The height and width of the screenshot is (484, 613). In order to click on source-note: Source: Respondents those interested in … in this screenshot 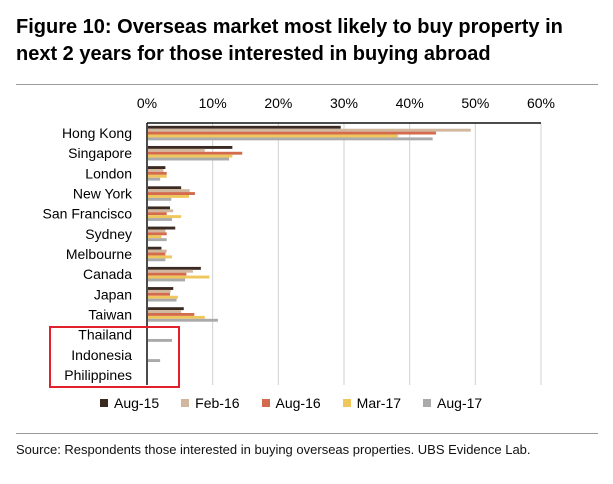, I will do `click(273, 449)`.